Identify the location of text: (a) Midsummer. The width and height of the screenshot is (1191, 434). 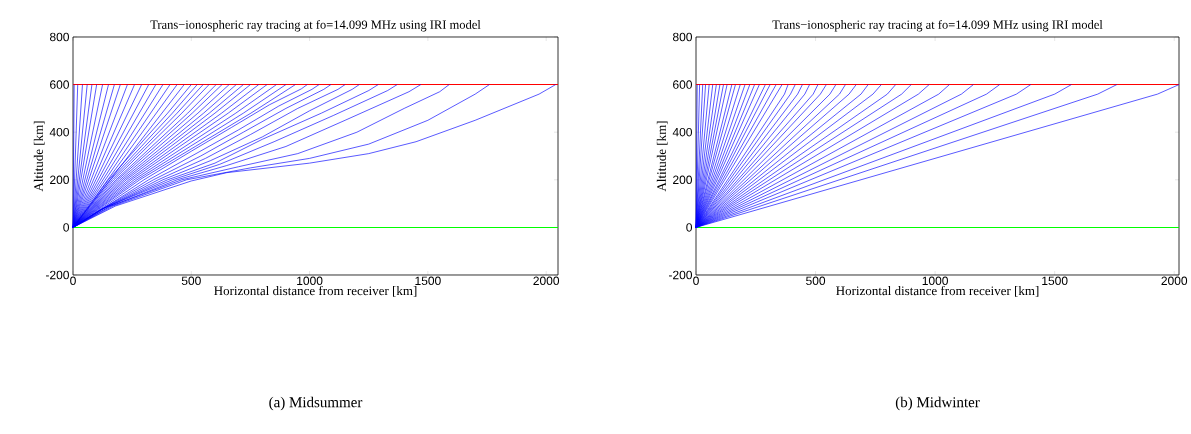
(316, 403).